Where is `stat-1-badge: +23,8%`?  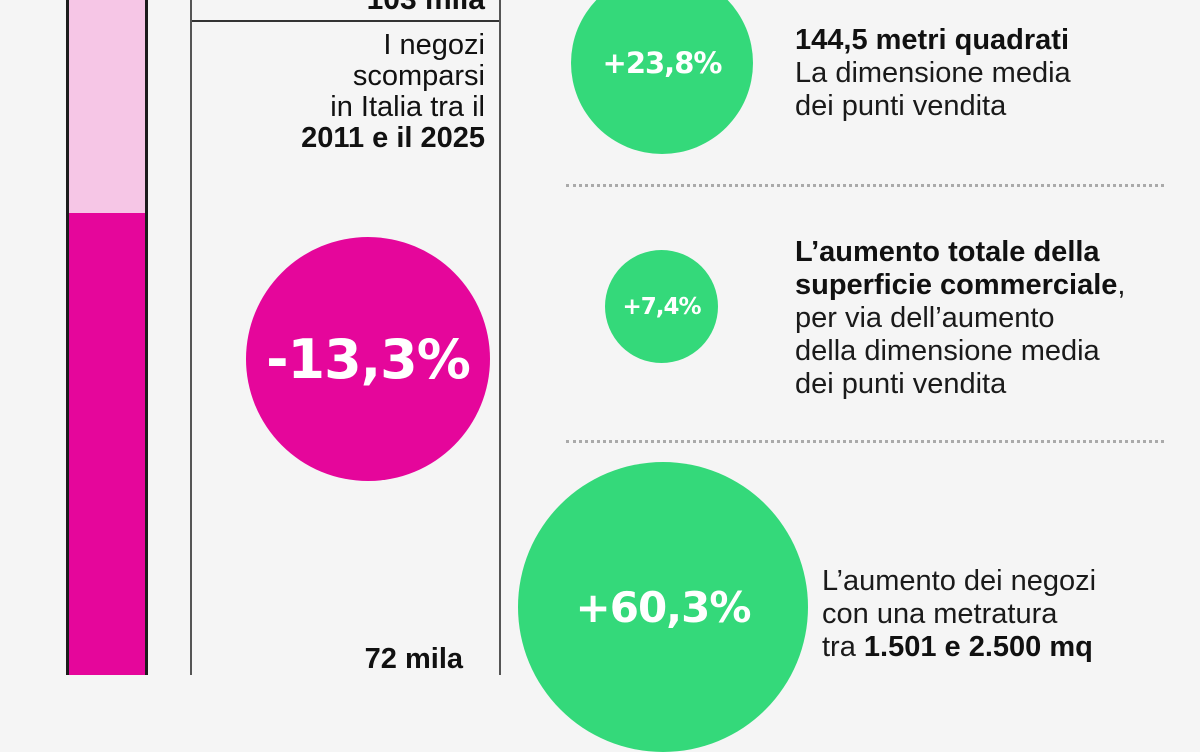 stat-1-badge: +23,8% is located at coordinates (662, 63).